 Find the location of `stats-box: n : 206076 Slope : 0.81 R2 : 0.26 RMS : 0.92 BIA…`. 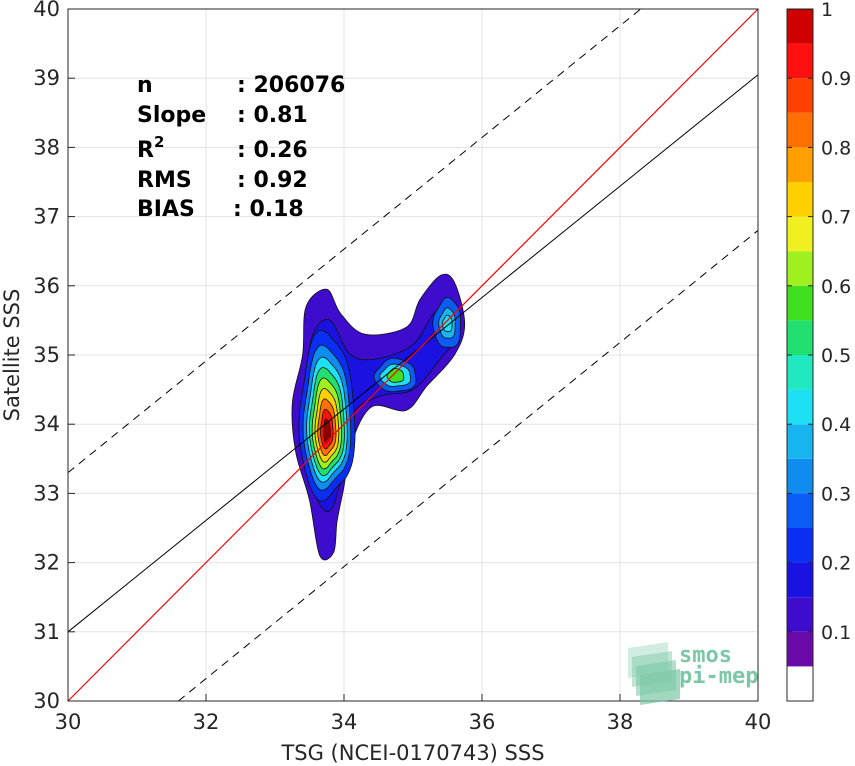

stats-box: n : 206076 Slope : 0.81 R2 : 0.26 RMS : 0.92 BIA… is located at coordinates (241, 147).